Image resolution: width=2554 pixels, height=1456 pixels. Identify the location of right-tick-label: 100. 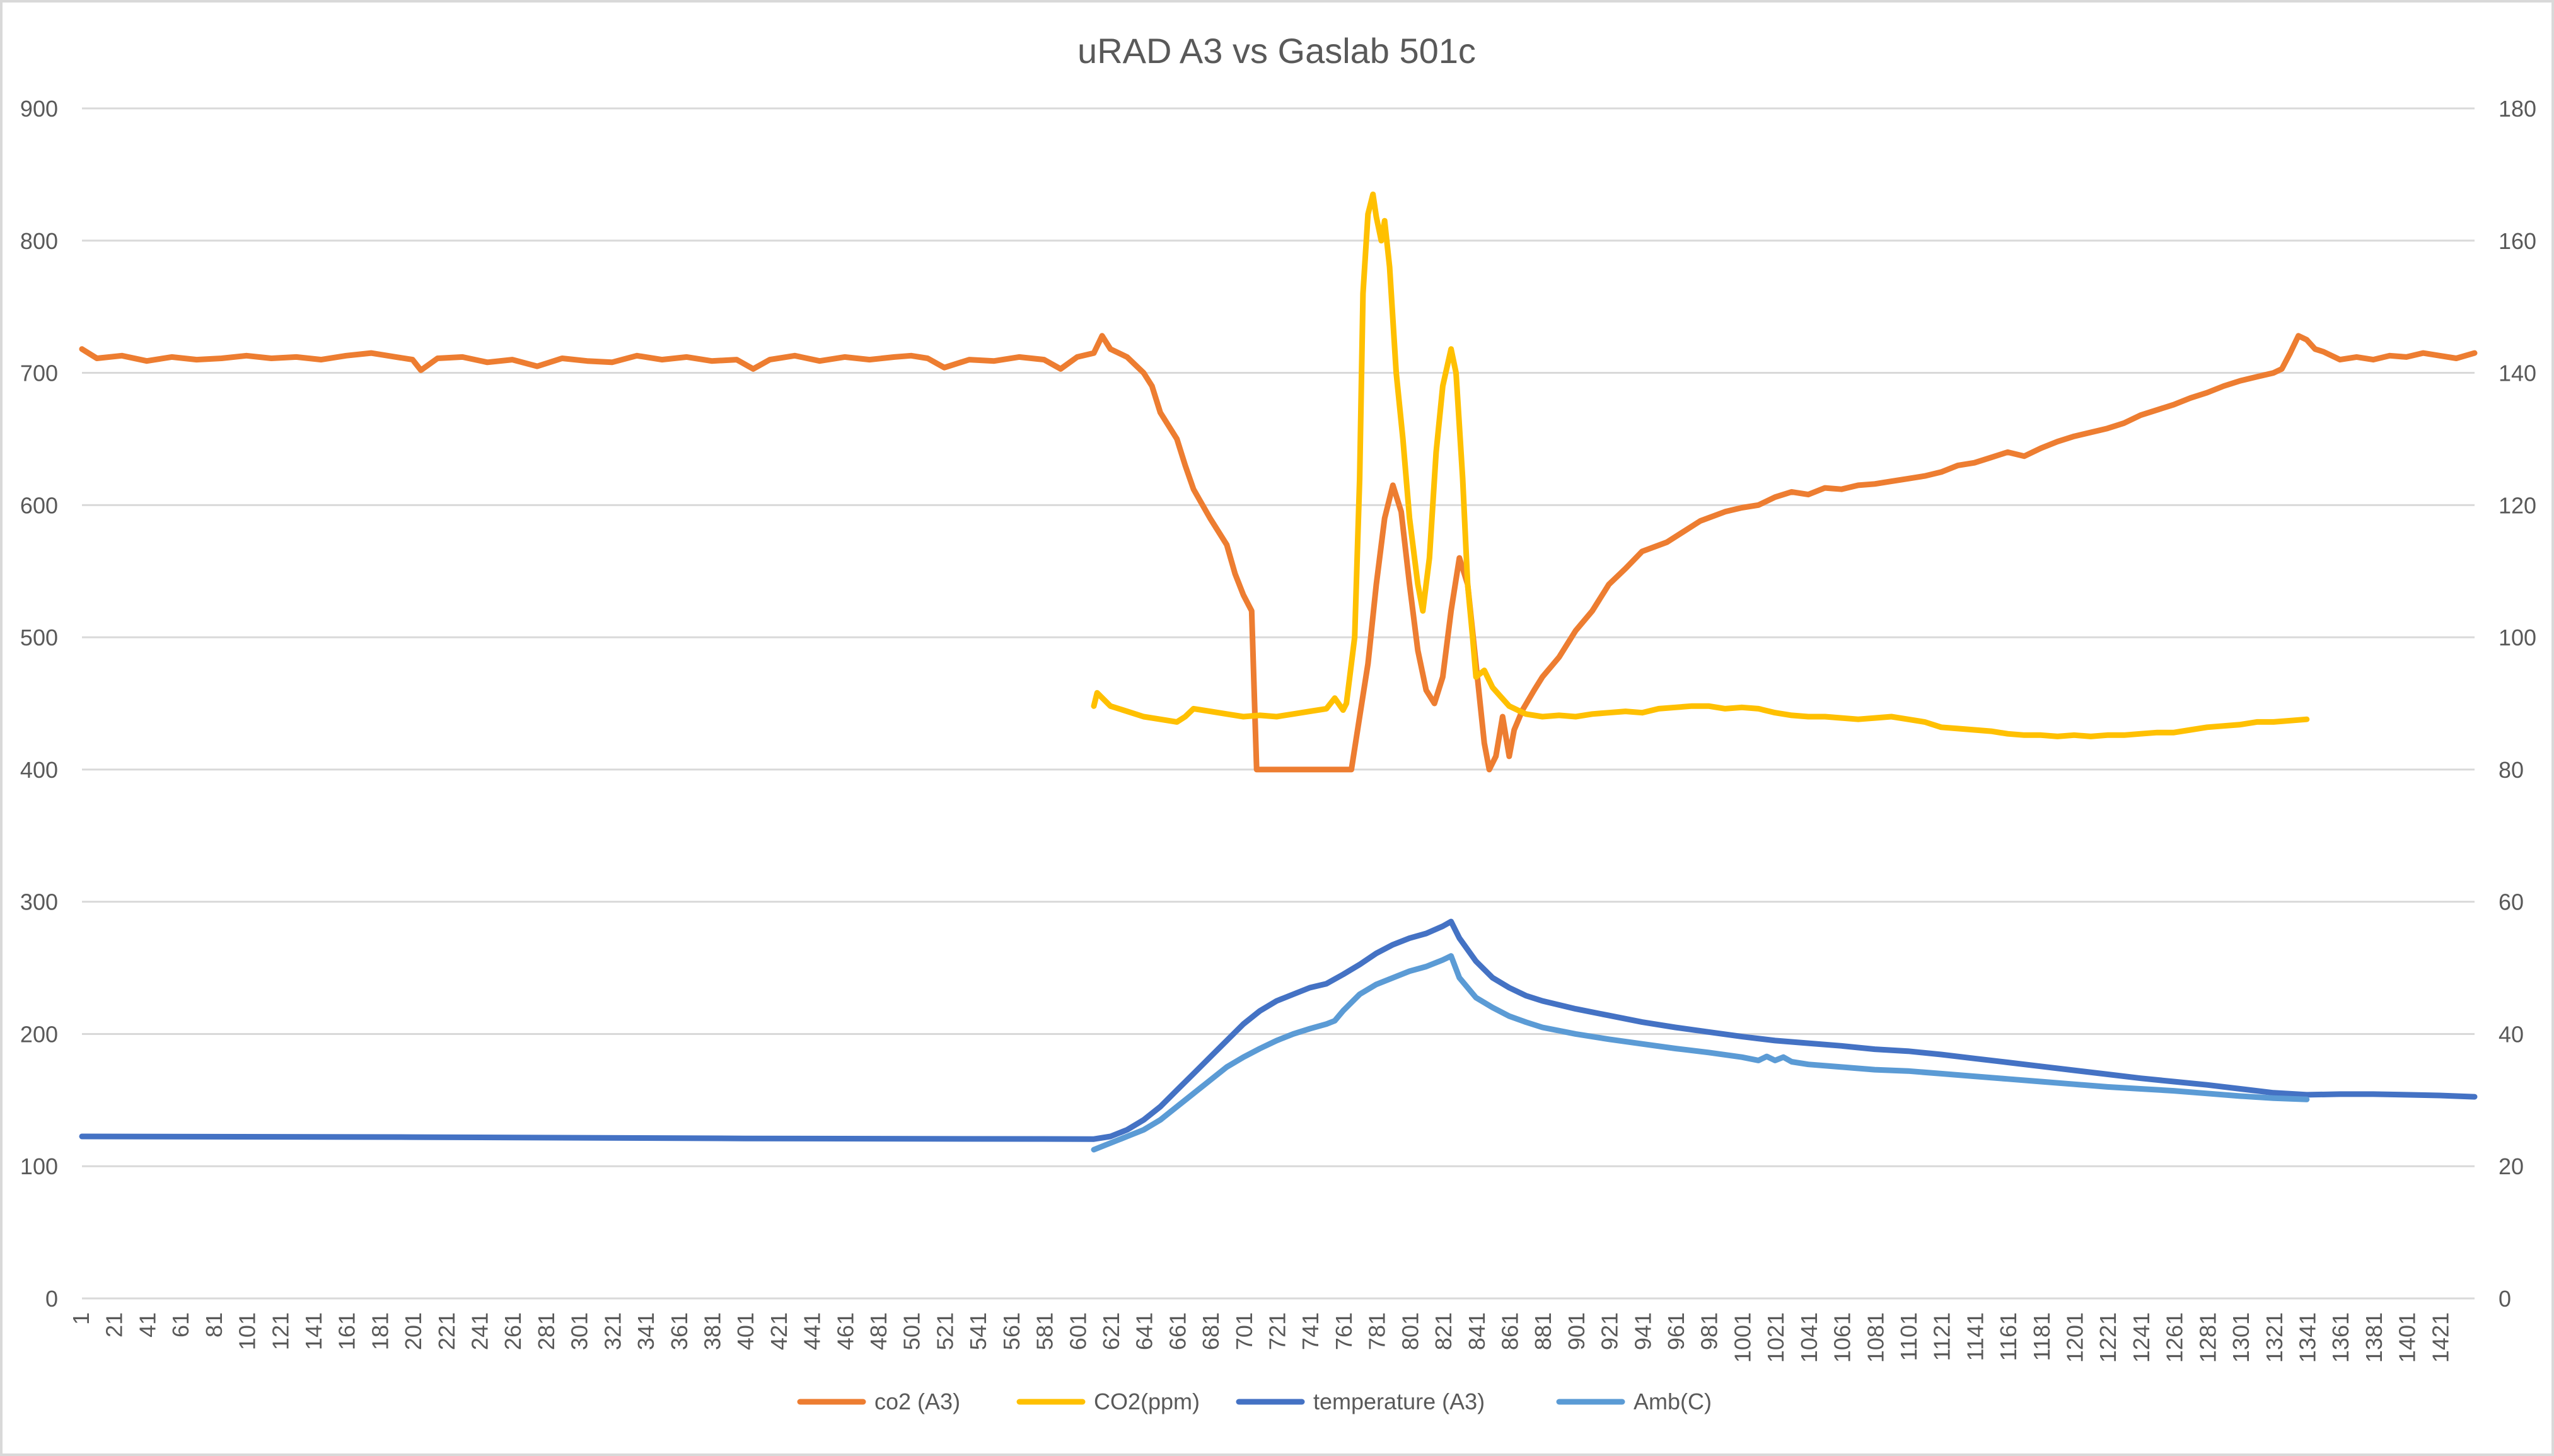
(2517, 637).